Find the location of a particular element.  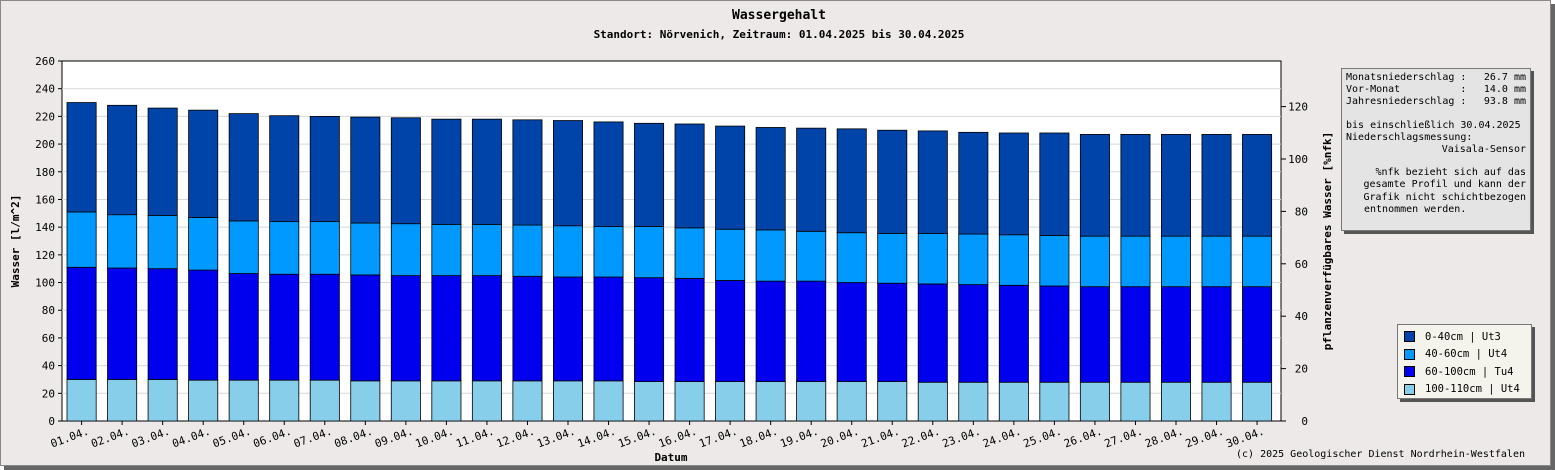

y-tick-label: 200 is located at coordinates (45, 144).